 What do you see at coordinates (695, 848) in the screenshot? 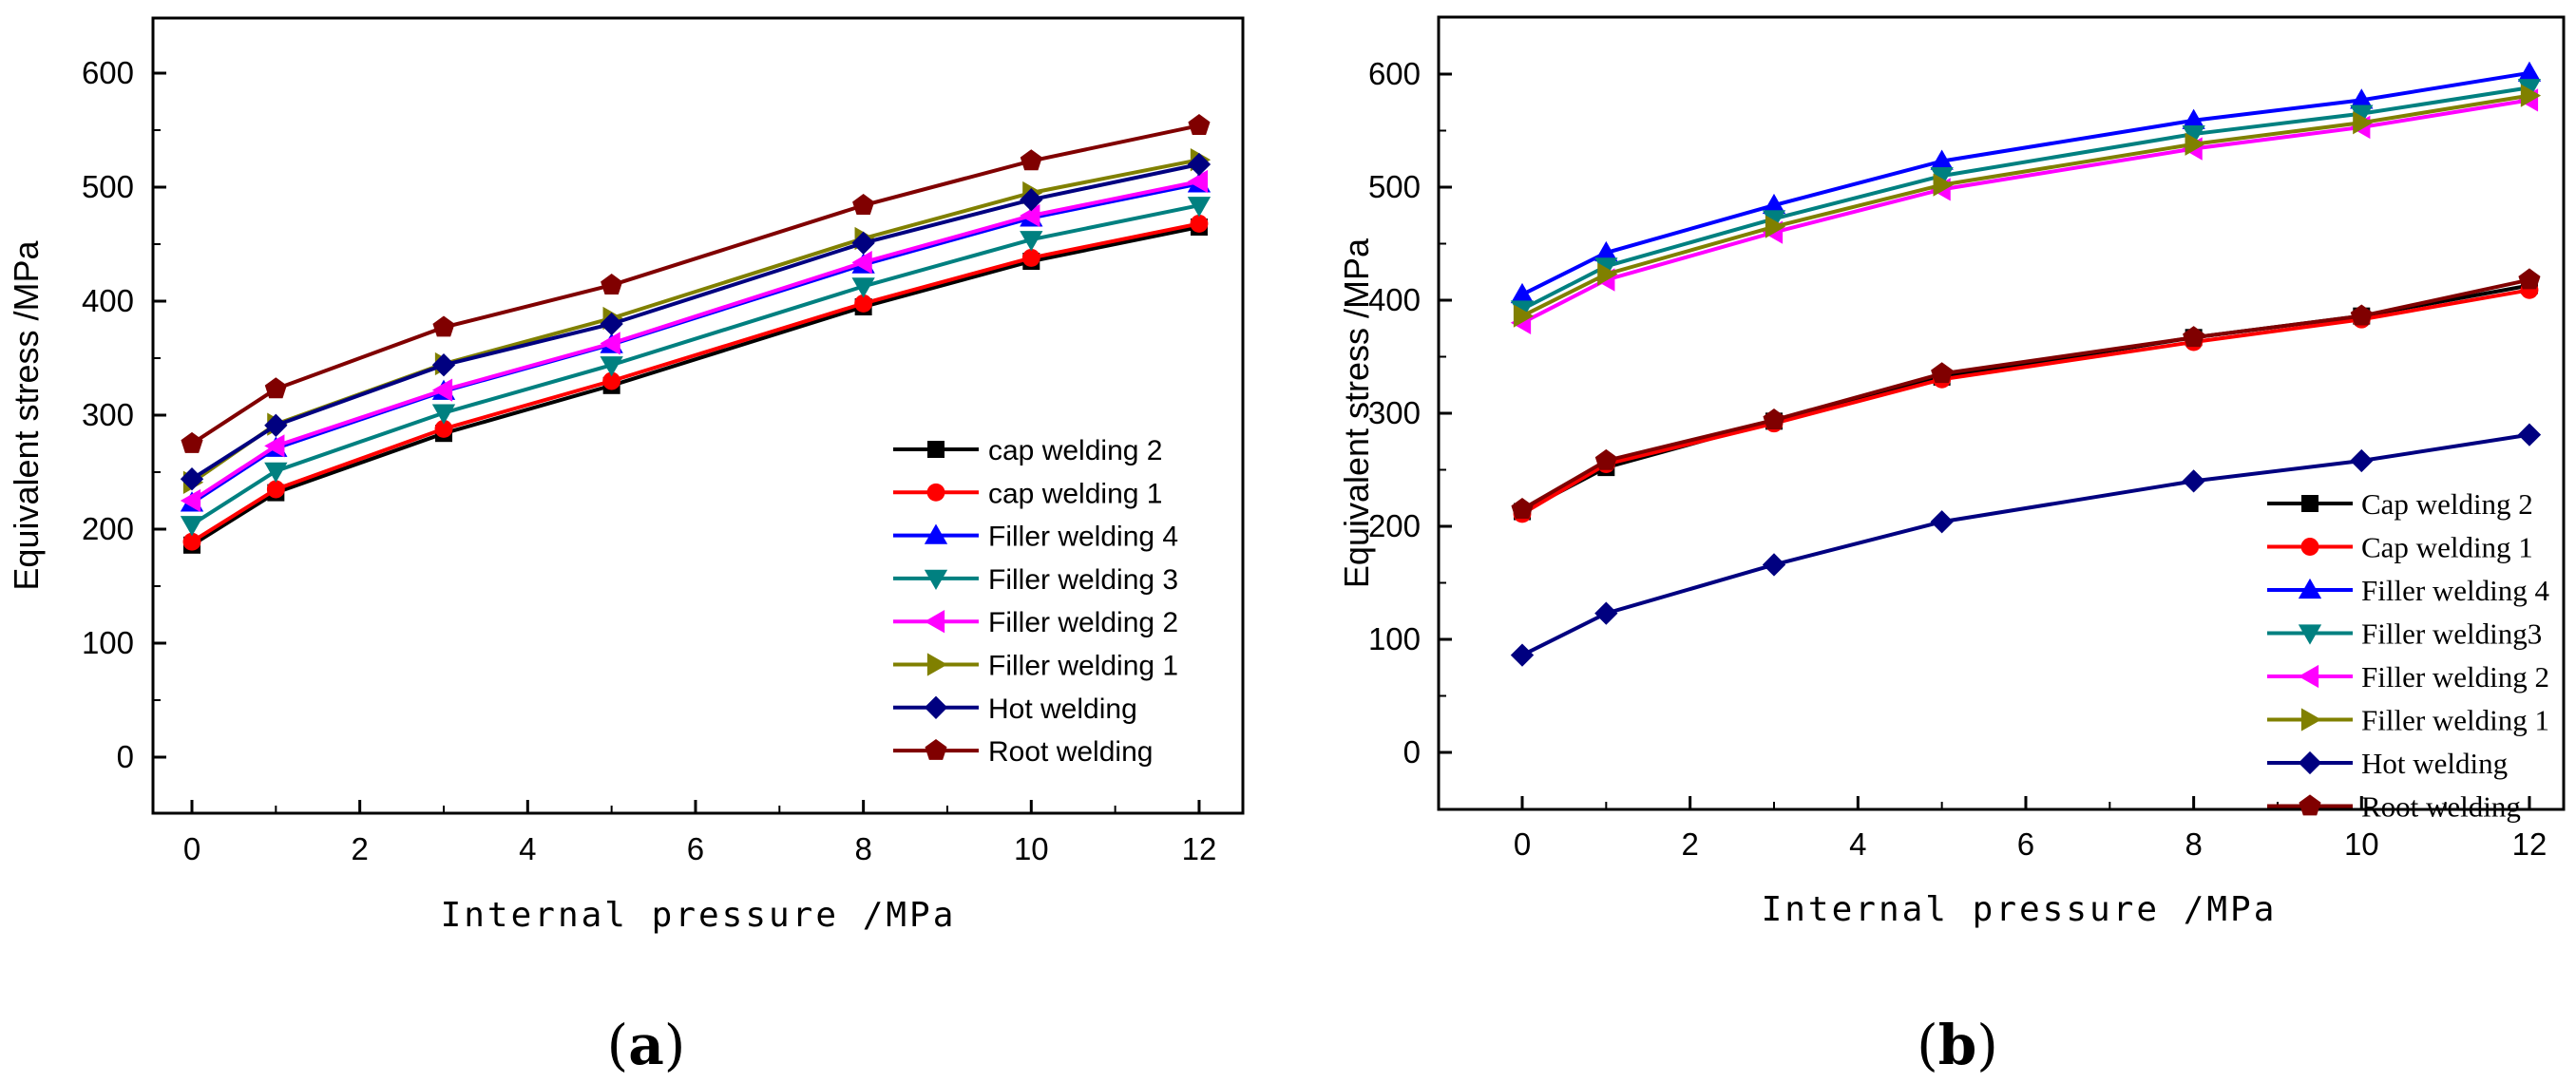
I see `x-tick-label: 6` at bounding box center [695, 848].